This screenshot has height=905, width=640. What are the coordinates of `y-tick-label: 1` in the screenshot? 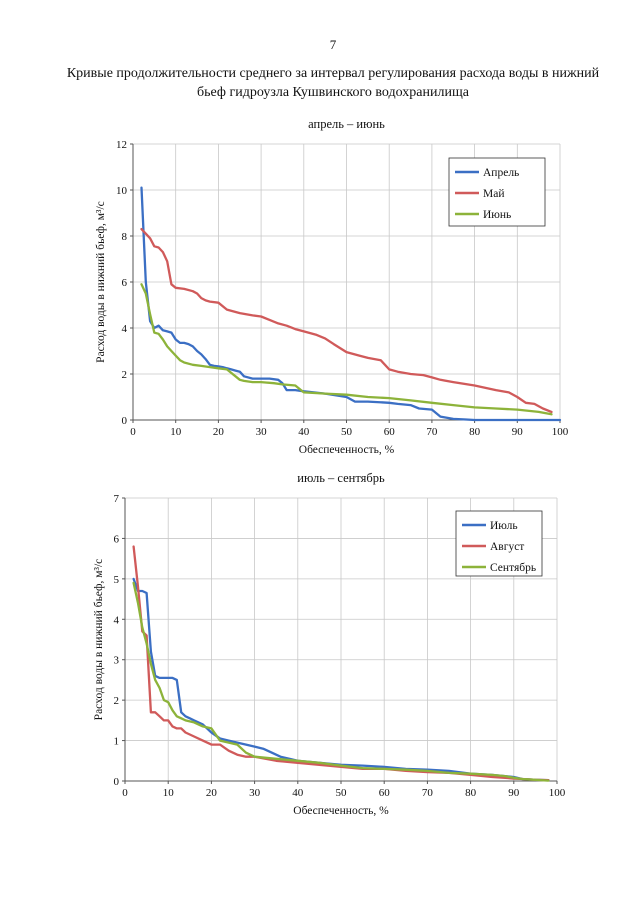 It's located at (117, 742).